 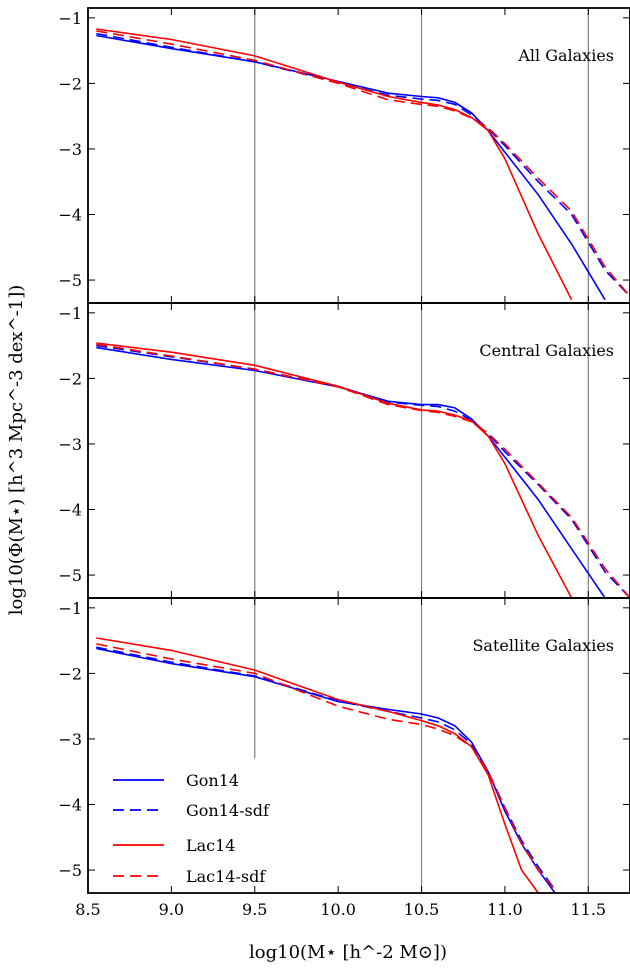 What do you see at coordinates (338, 909) in the screenshot?
I see `x-tick-label: 10.0` at bounding box center [338, 909].